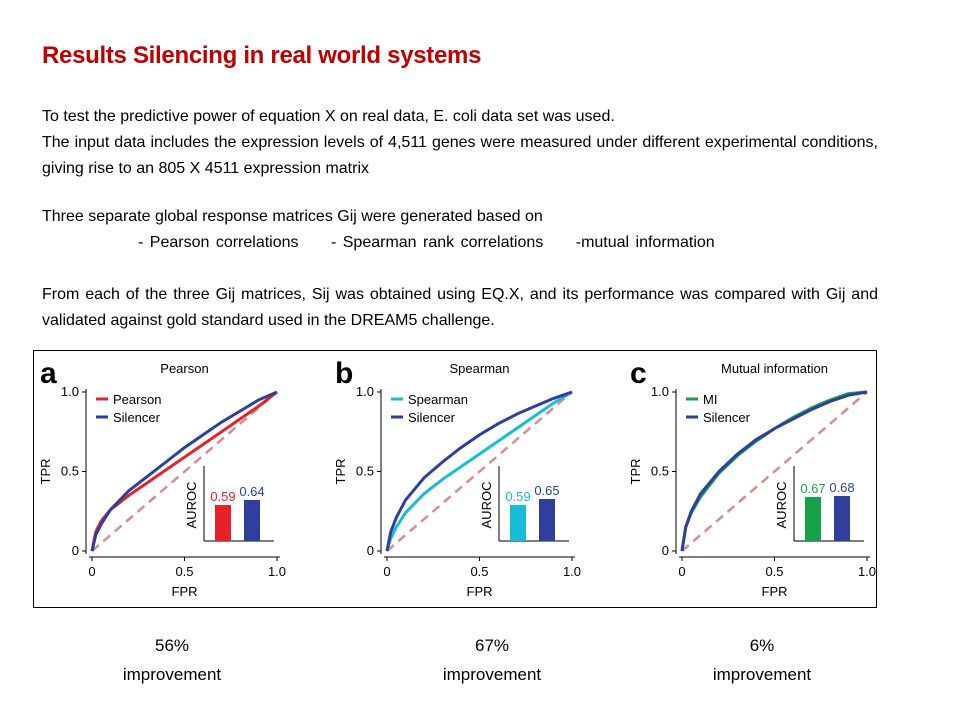 The height and width of the screenshot is (720, 960). Describe the element at coordinates (340, 472) in the screenshot. I see `panel-b-ylabel: TPR` at that location.